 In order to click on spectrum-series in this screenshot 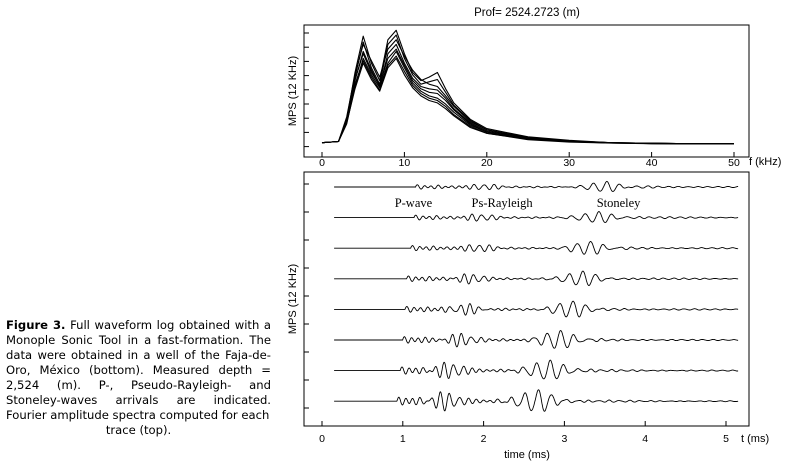, I will do `click(527, 87)`.